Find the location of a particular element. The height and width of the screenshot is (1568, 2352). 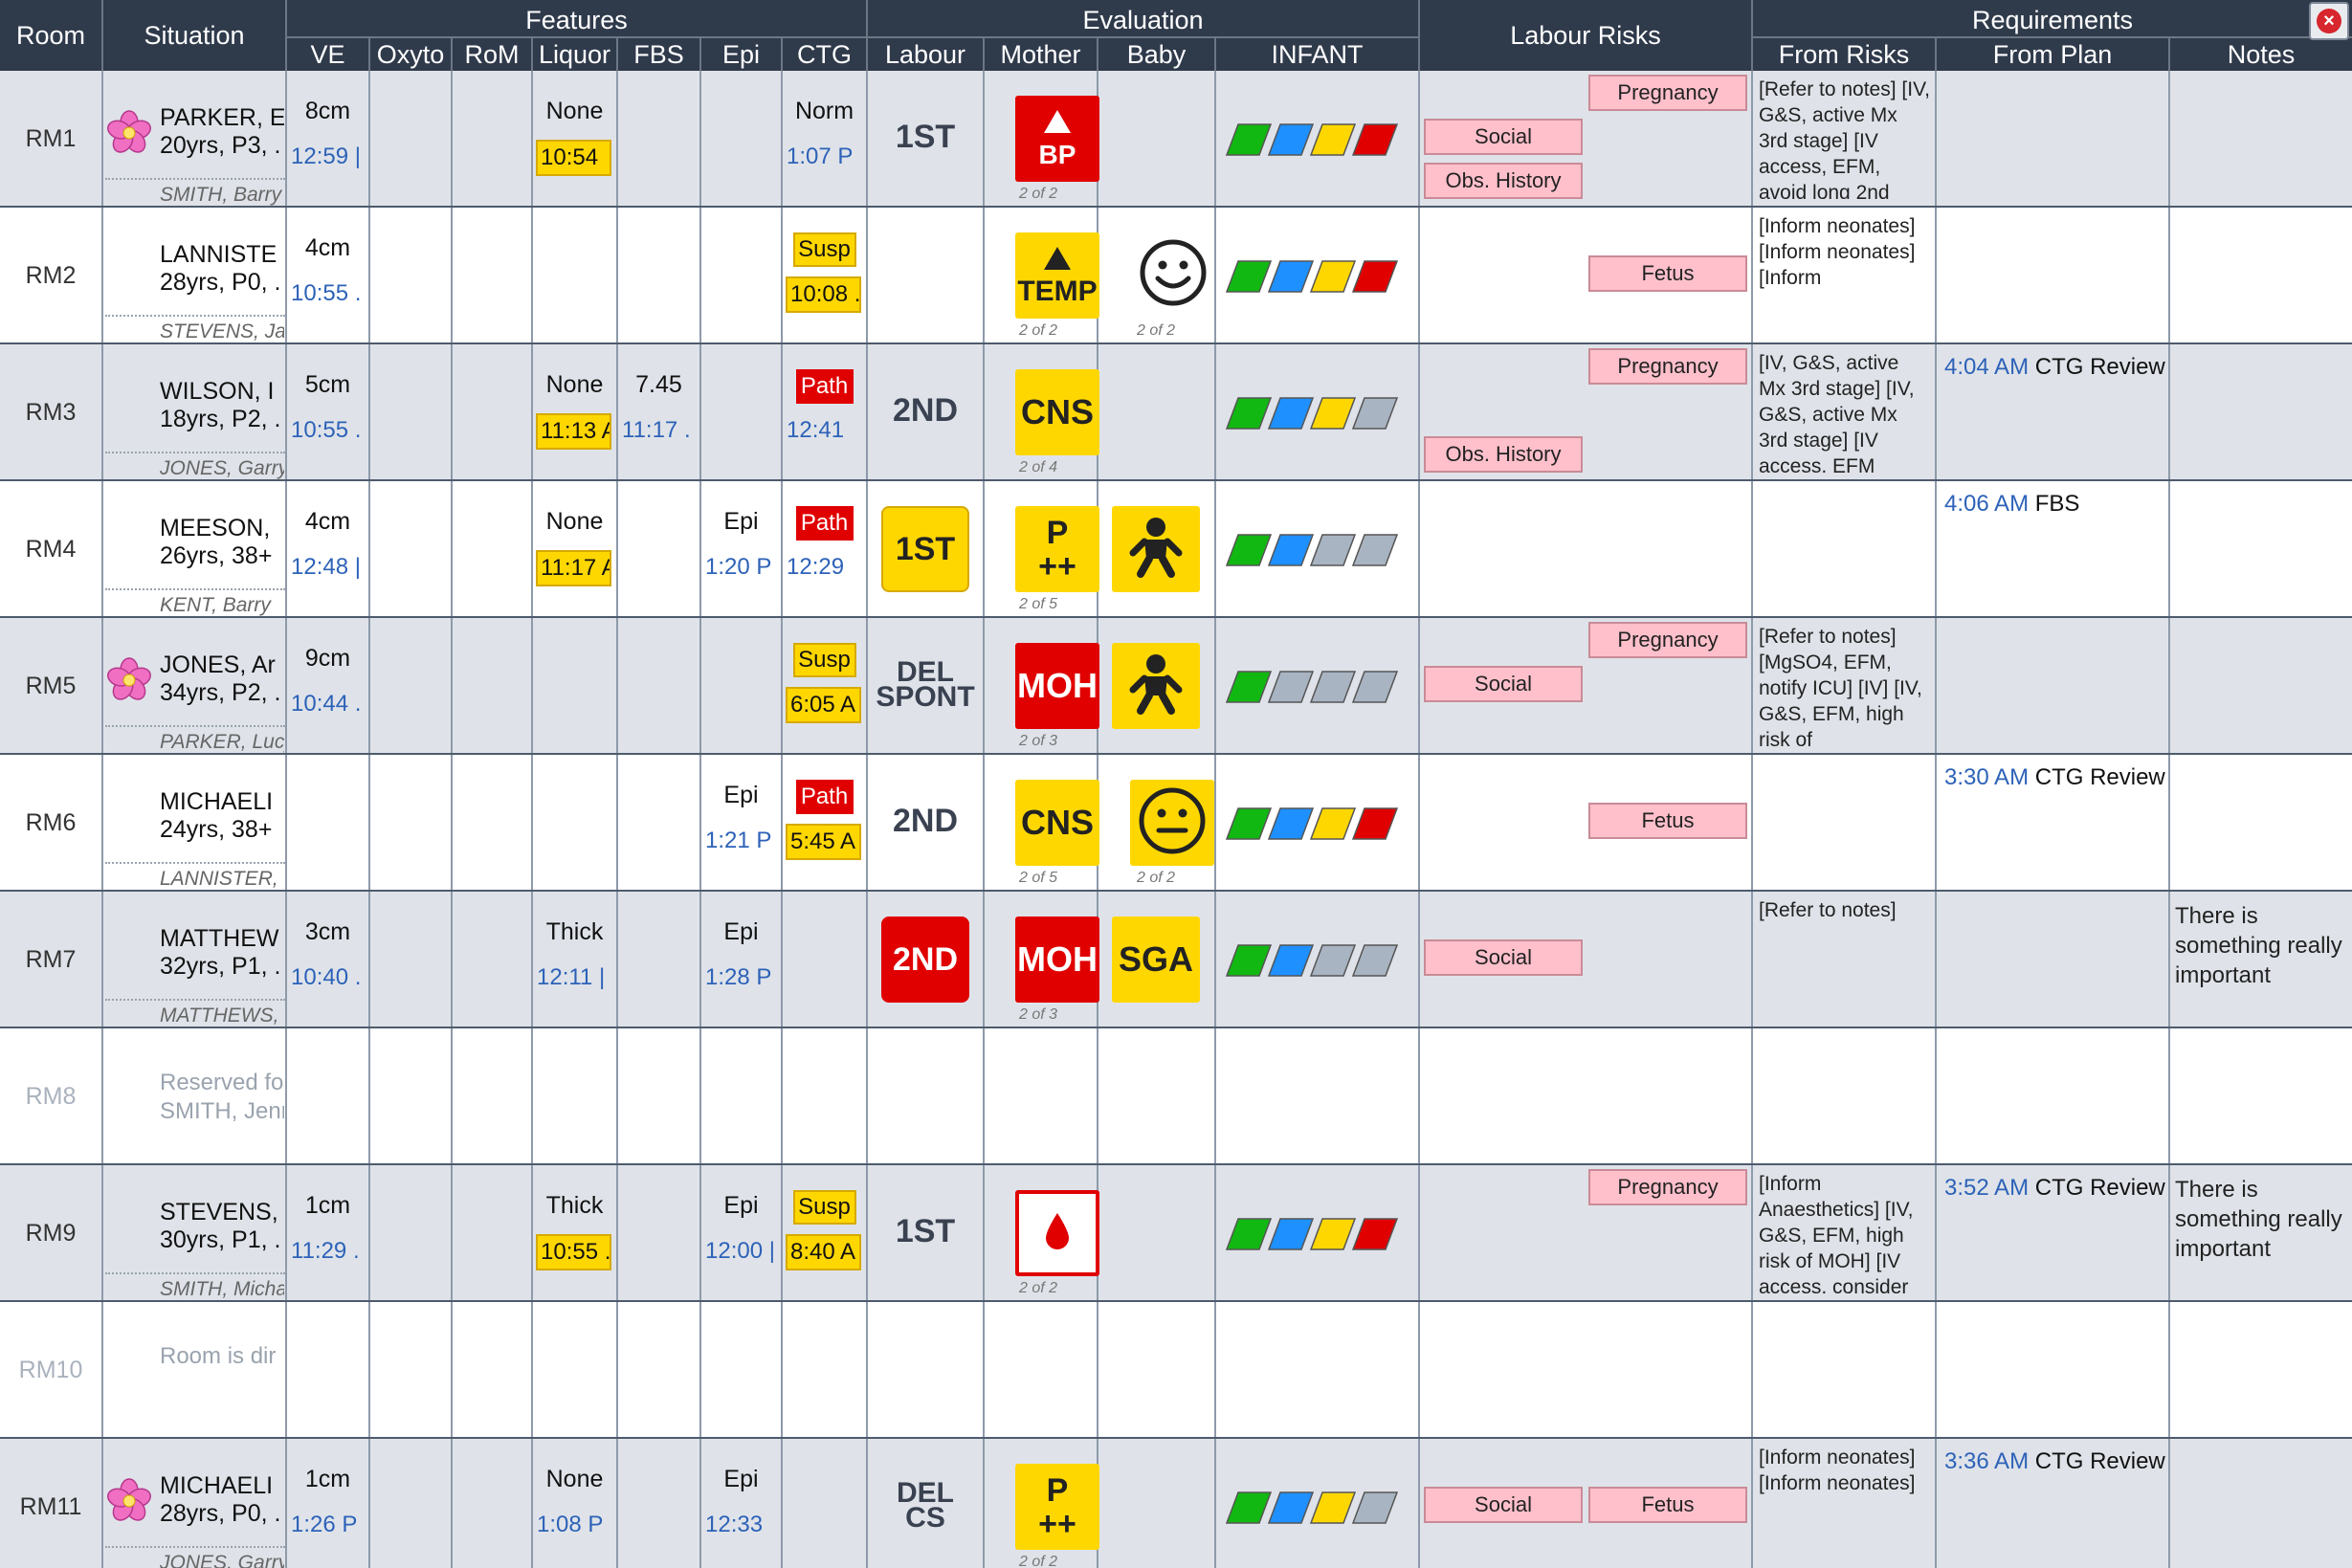

room-label: RM5 is located at coordinates (51, 686).